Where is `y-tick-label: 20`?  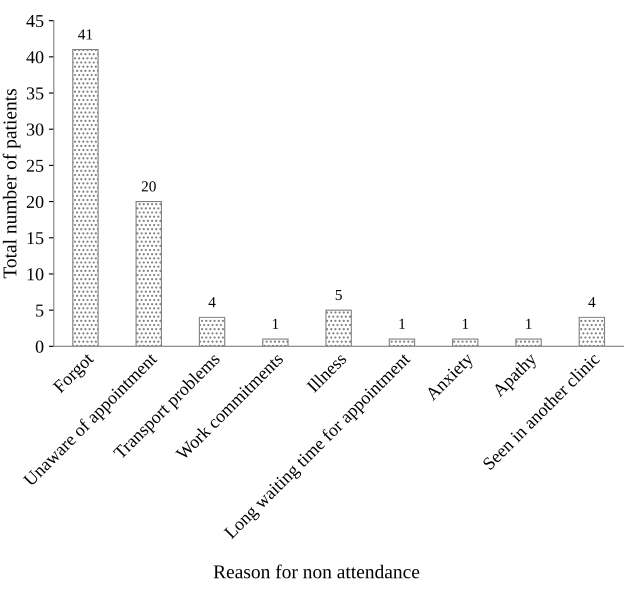
y-tick-label: 20 is located at coordinates (35, 202).